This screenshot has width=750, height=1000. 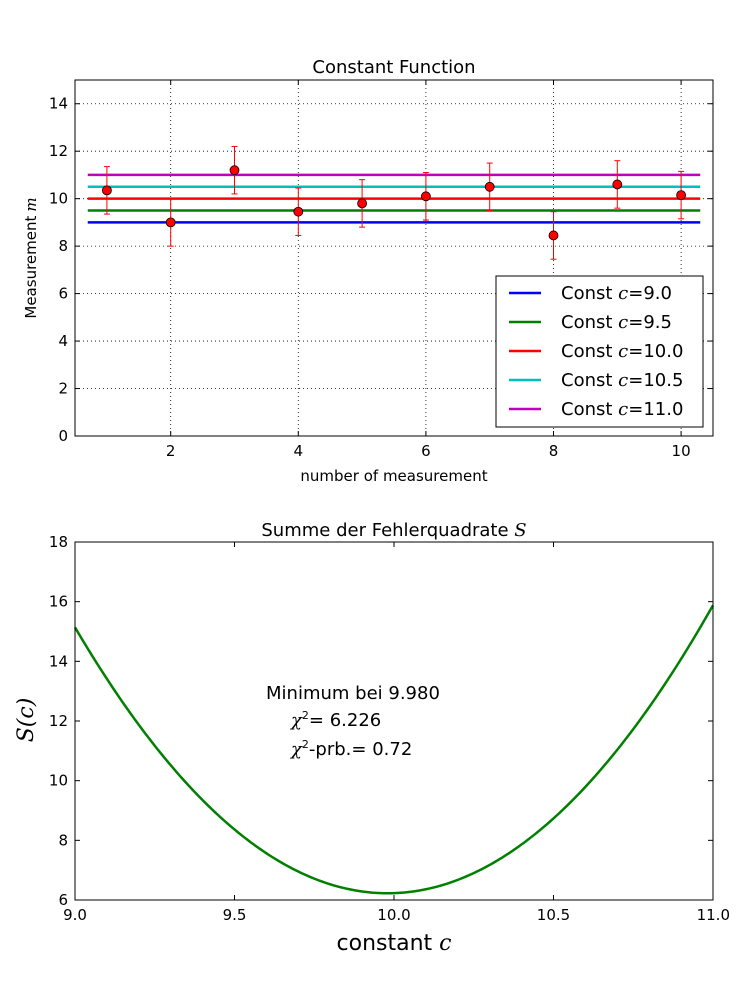 What do you see at coordinates (26, 720) in the screenshot?
I see `chart2-y-axis-label: S(c)` at bounding box center [26, 720].